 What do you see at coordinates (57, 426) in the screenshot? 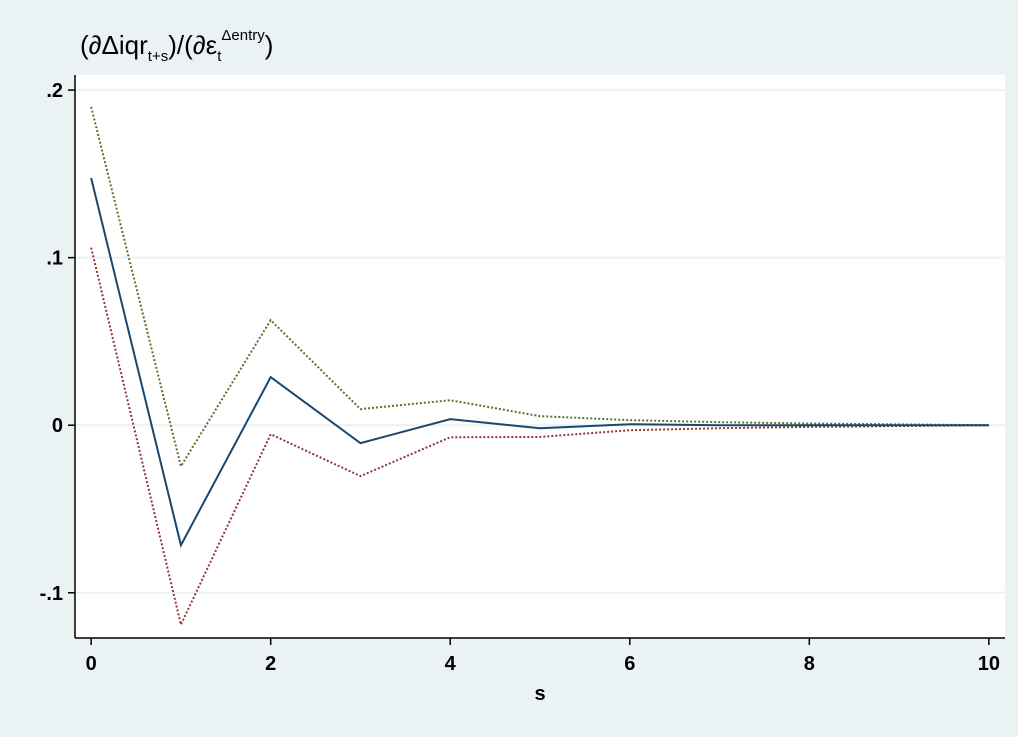
I see `y-tick-label: 0` at bounding box center [57, 426].